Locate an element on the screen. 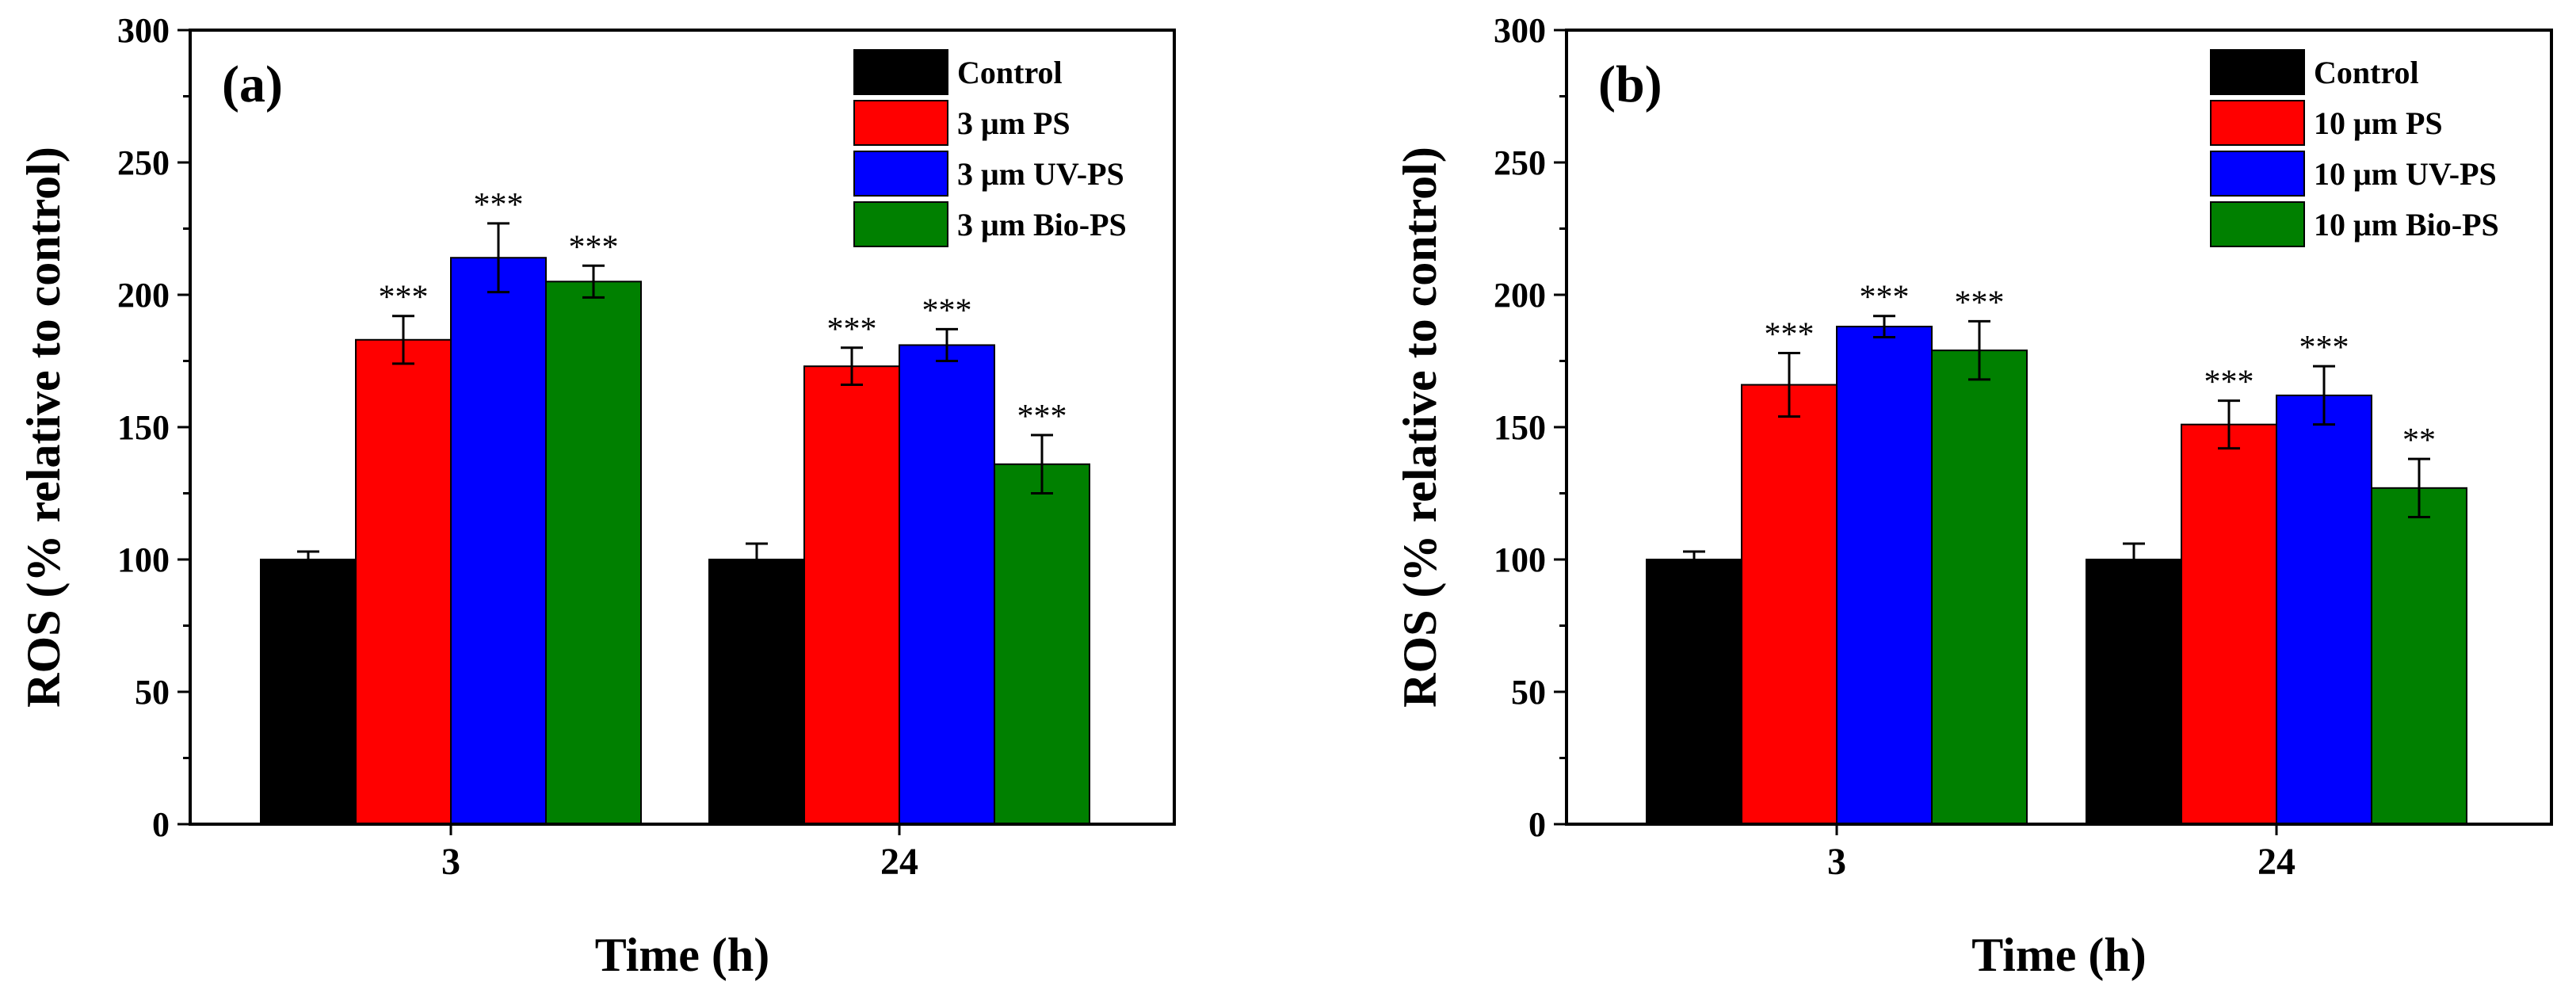 Image resolution: width=2576 pixels, height=989 pixels. legend: Control 10 μm PS 10 μm UV-PS 10 μm Bio-PS is located at coordinates (2354, 148).